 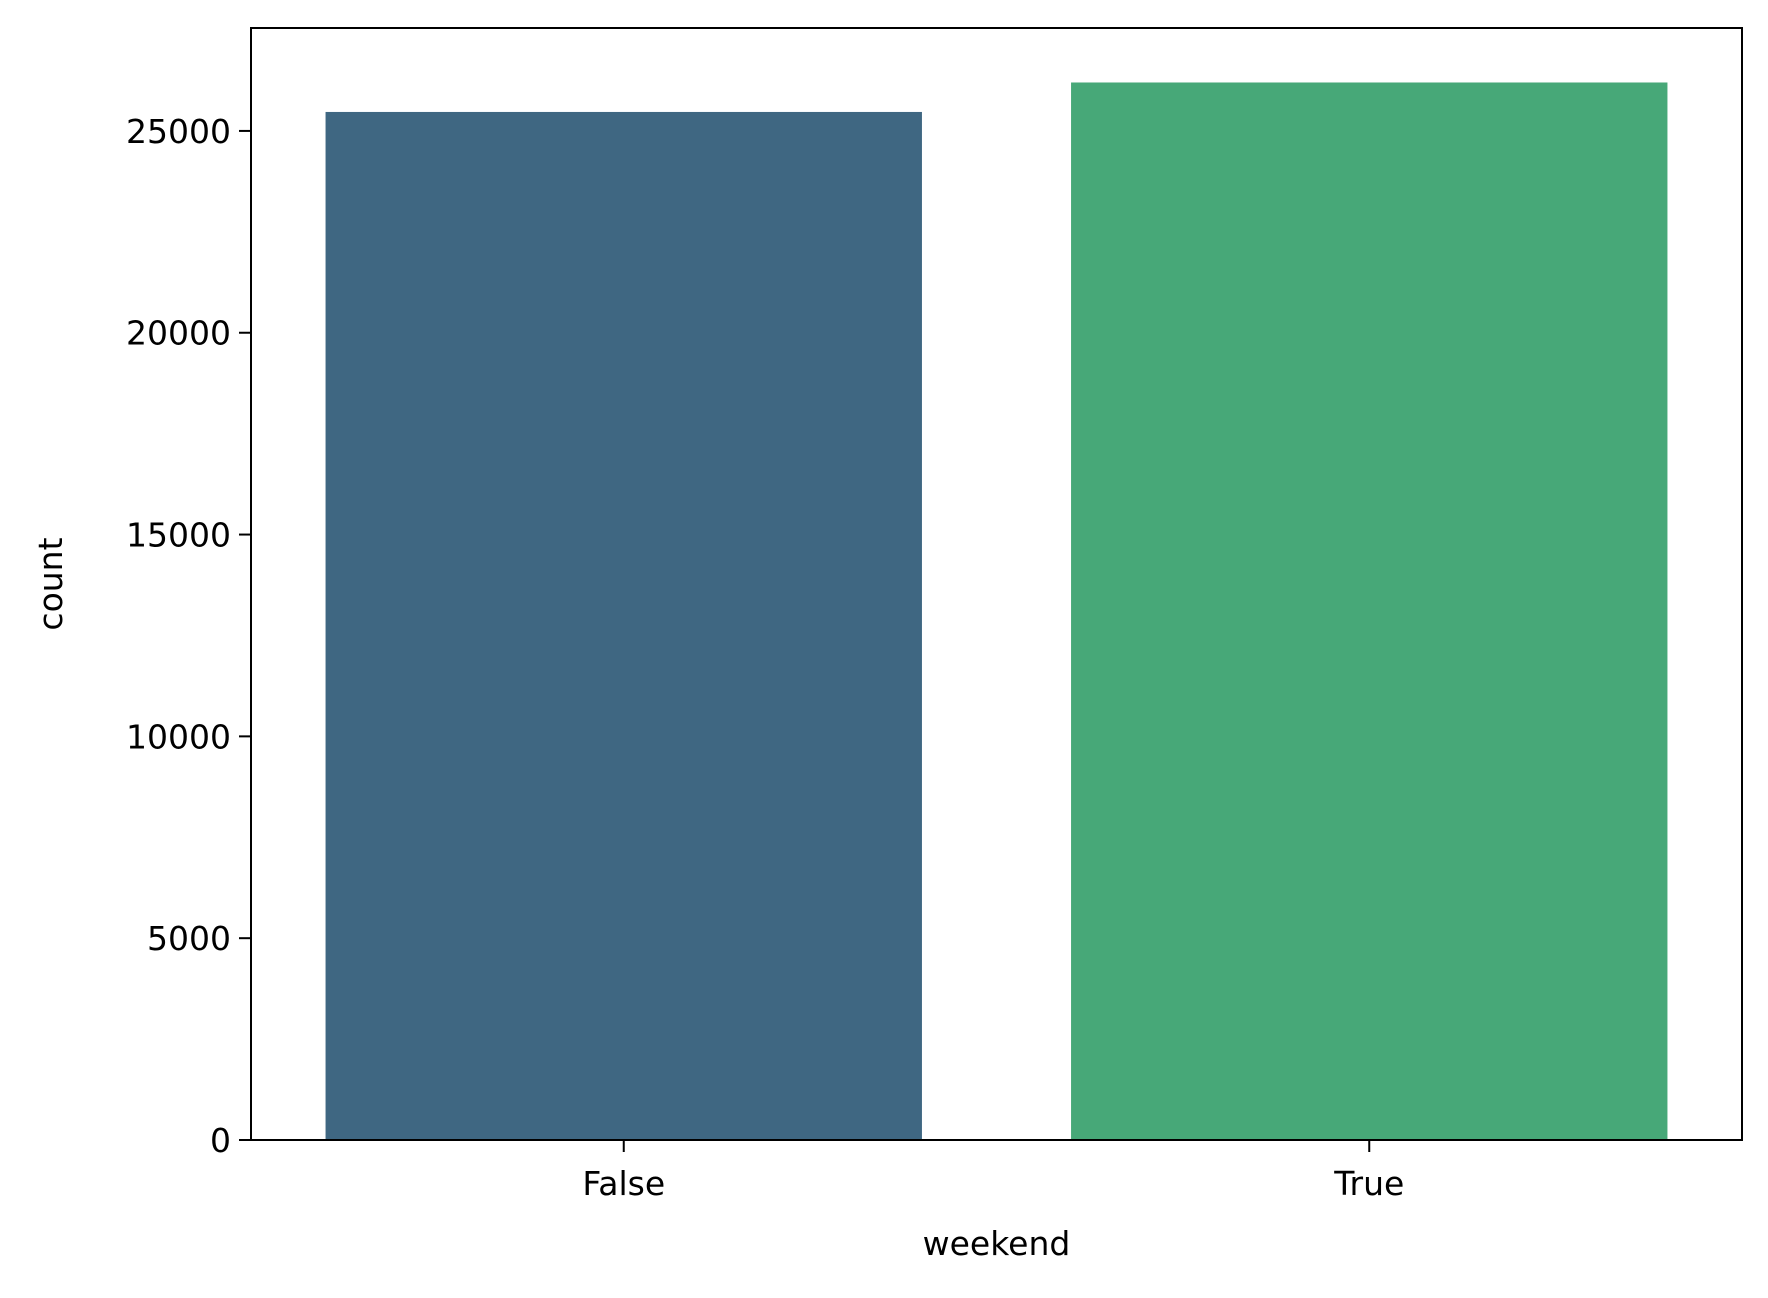 I want to click on y-tick-label: 15000, so click(x=178, y=535).